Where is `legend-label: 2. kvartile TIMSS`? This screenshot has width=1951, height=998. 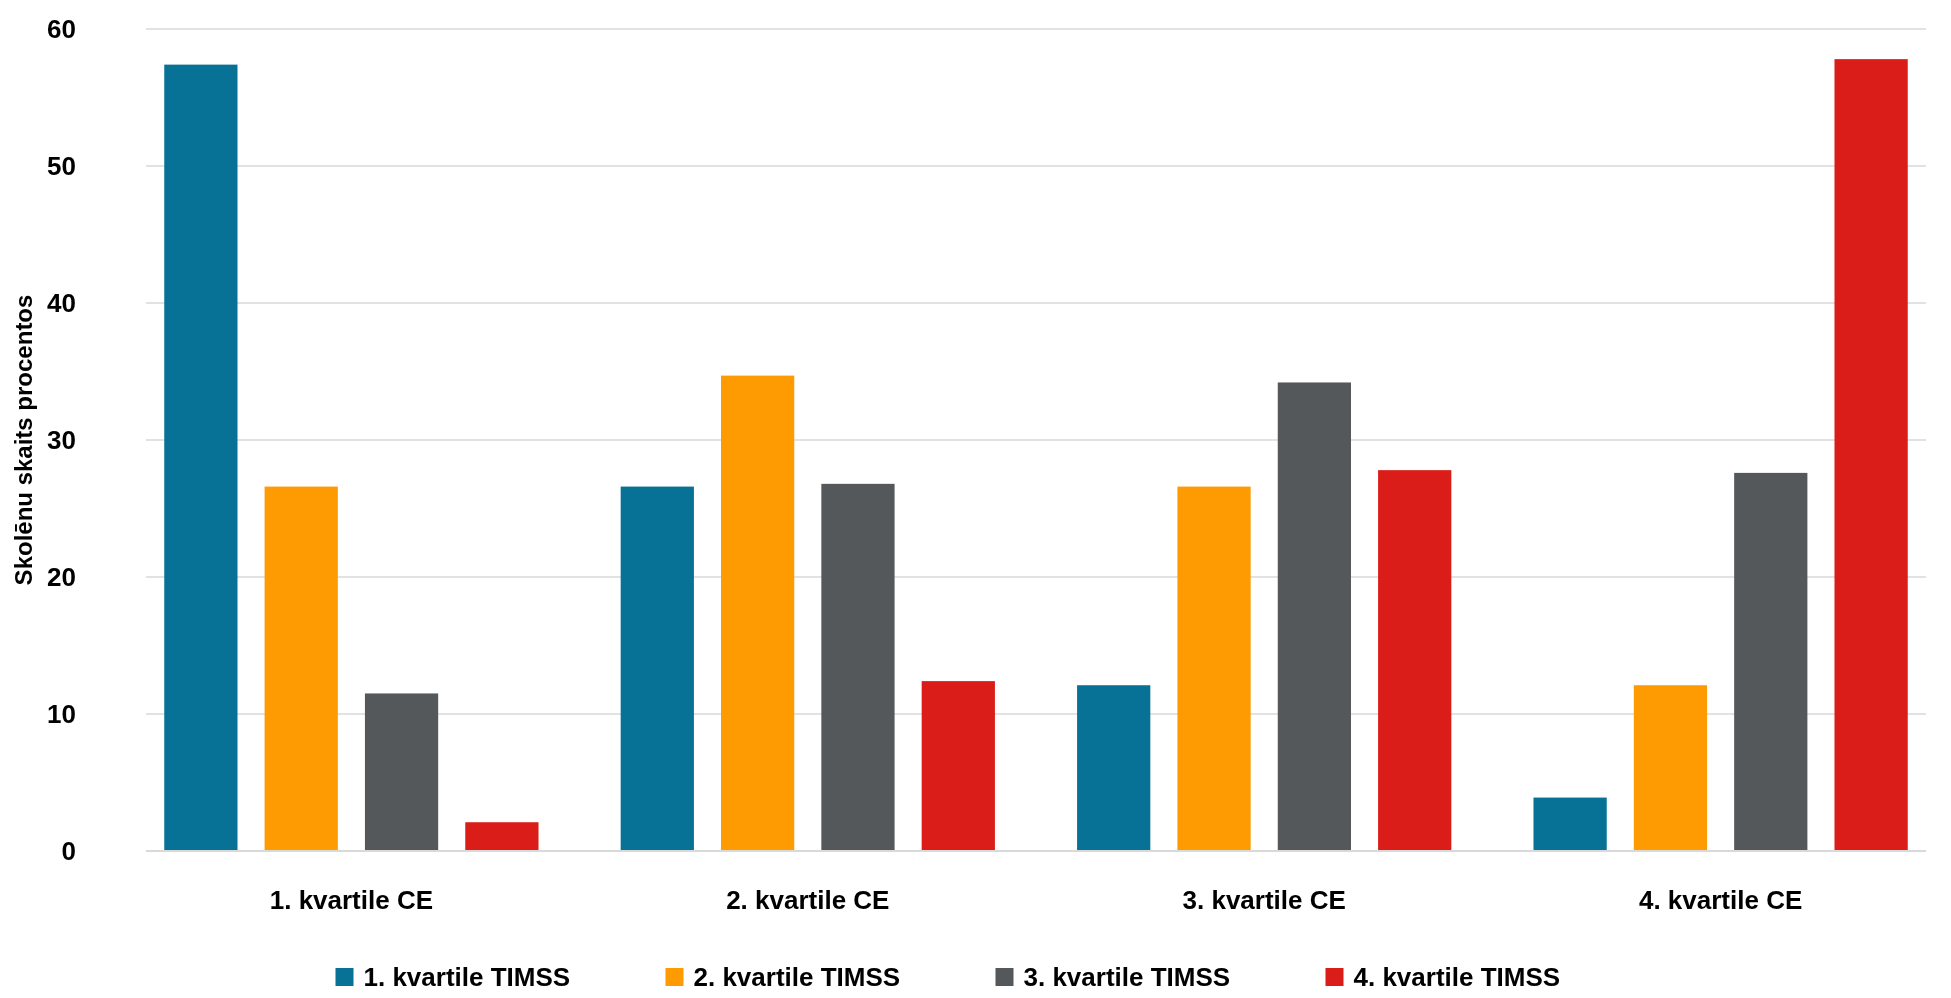
legend-label: 2. kvartile TIMSS is located at coordinates (797, 977).